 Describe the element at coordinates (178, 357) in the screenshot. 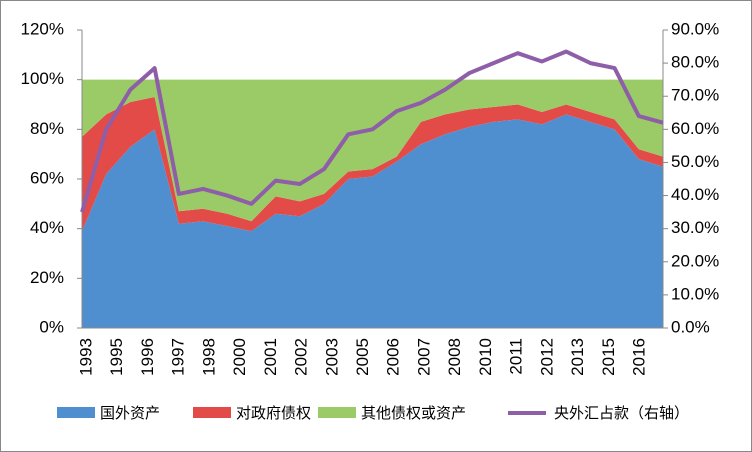

I see `x-tick-label: 1997` at that location.